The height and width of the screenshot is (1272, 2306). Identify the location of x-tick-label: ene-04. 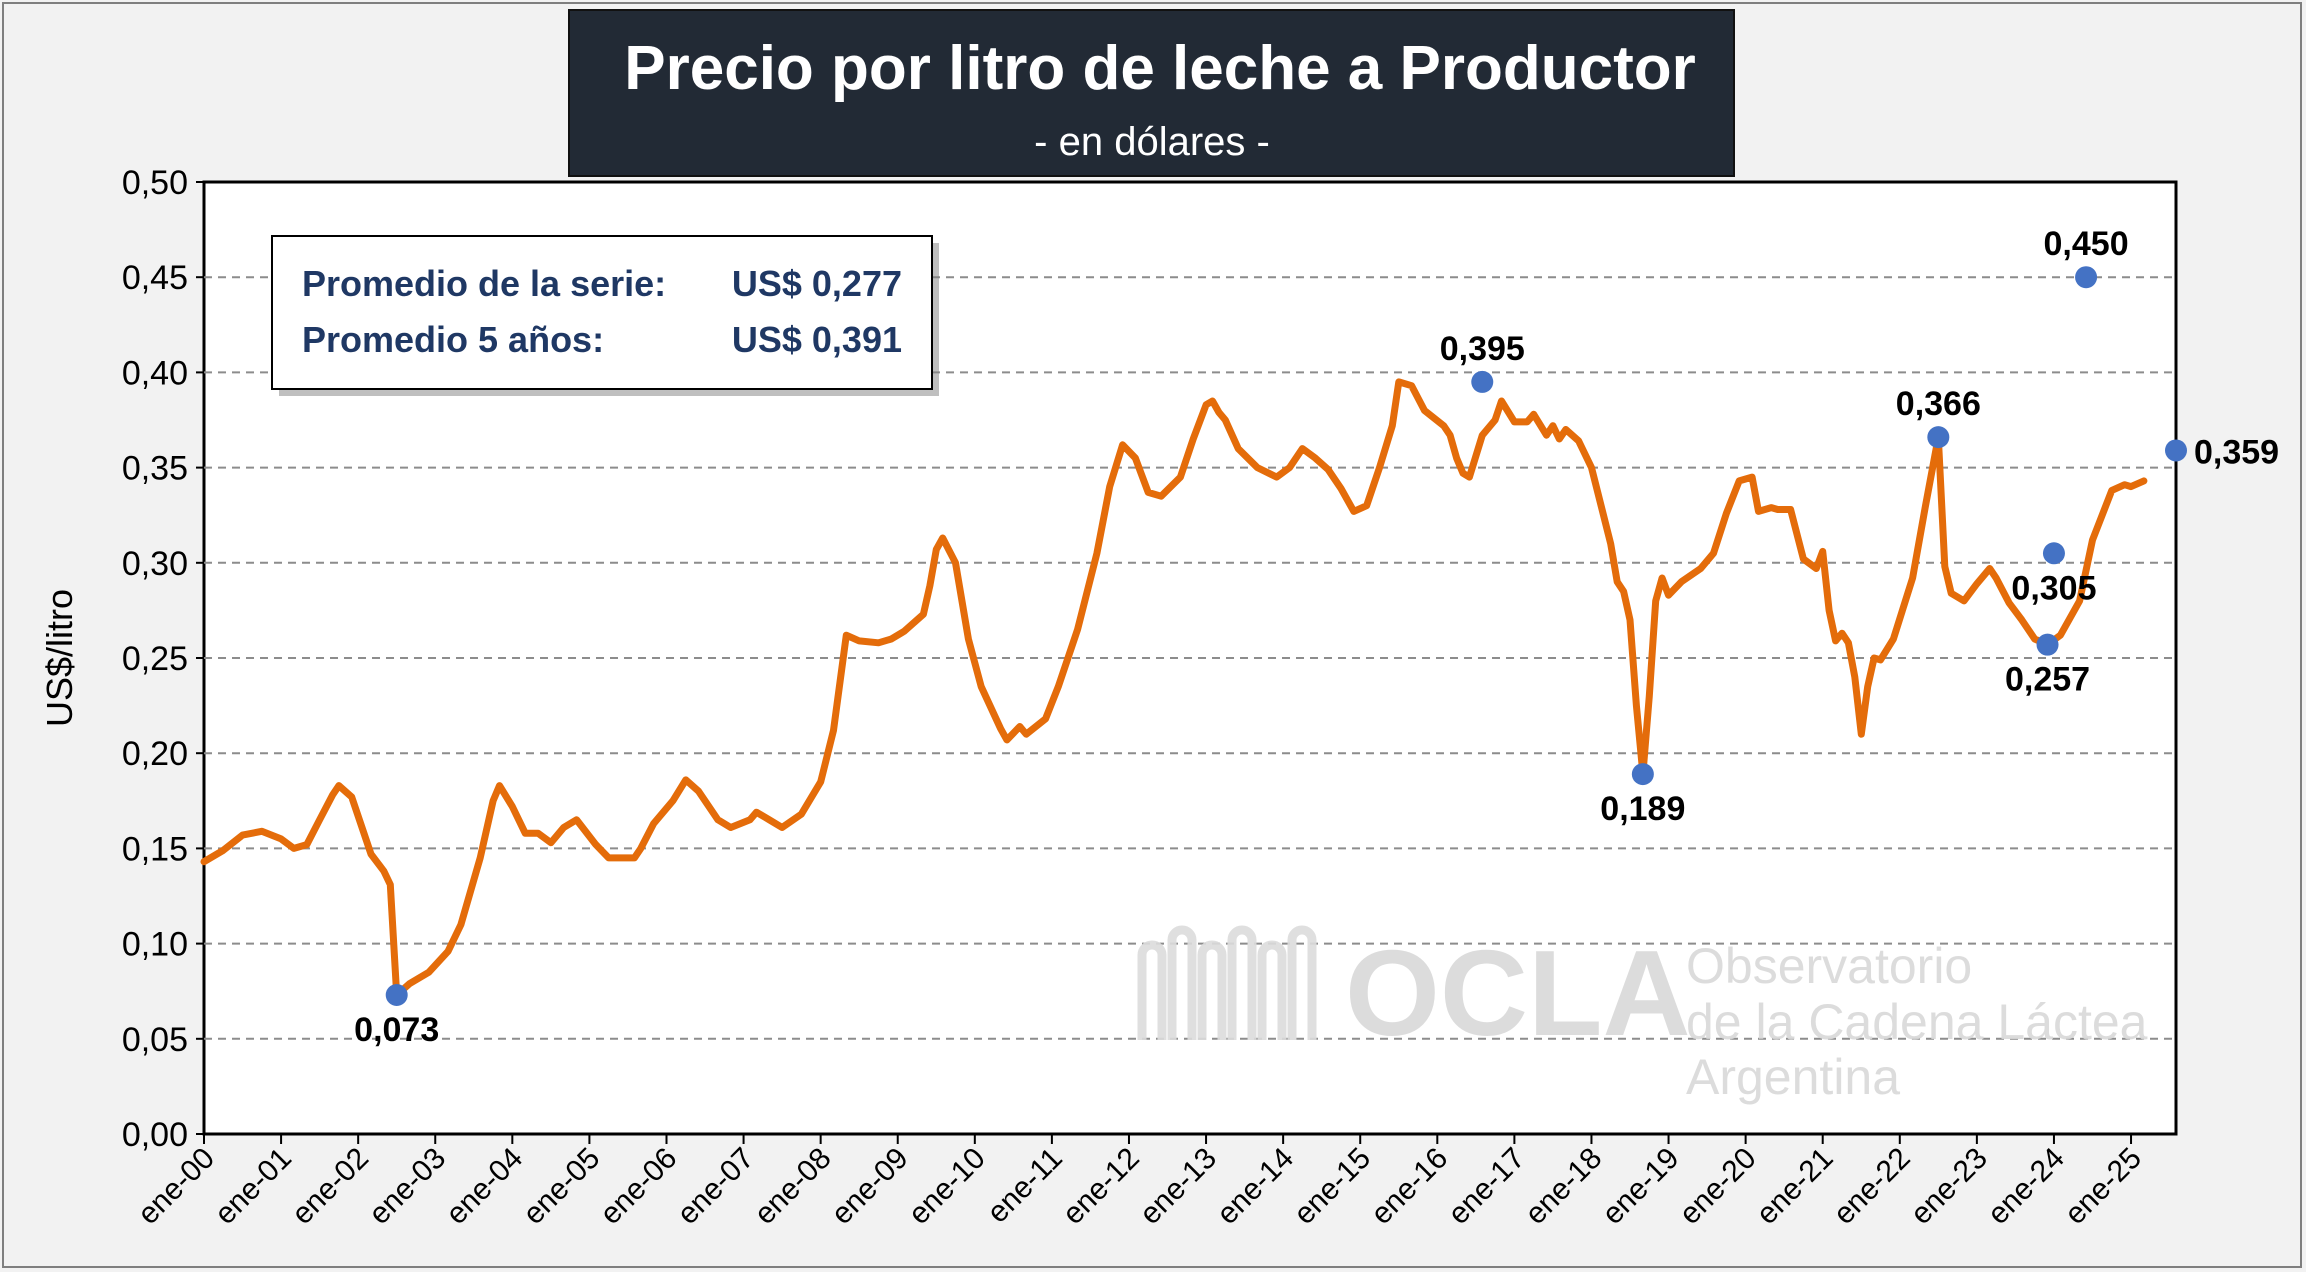
(484, 1186).